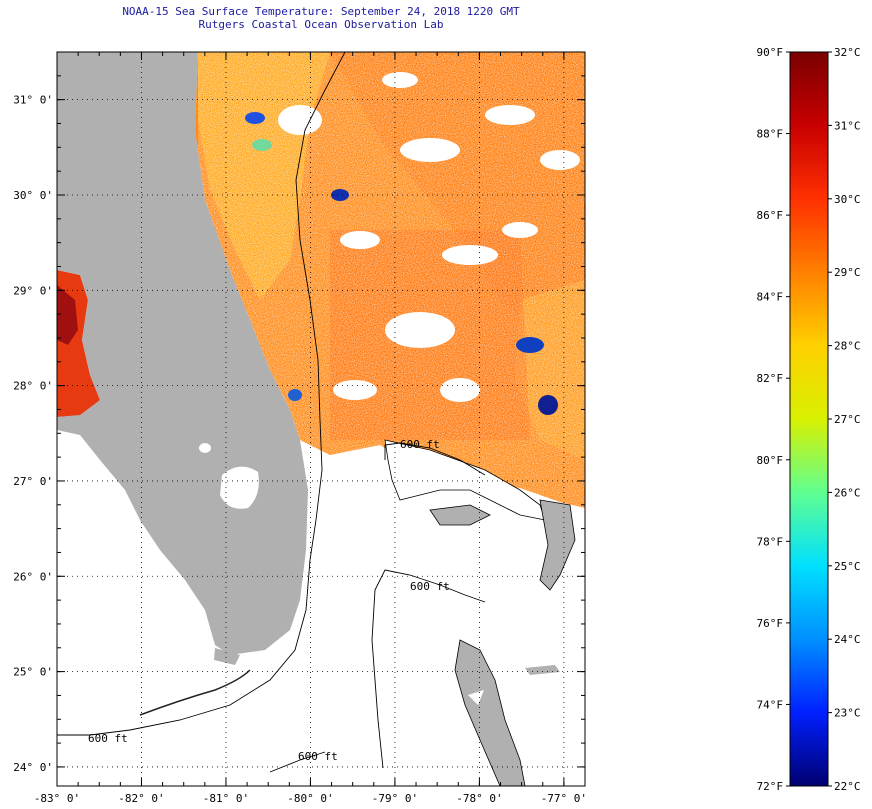  I want to click on lat-label: 24° 0', so click(33, 767).